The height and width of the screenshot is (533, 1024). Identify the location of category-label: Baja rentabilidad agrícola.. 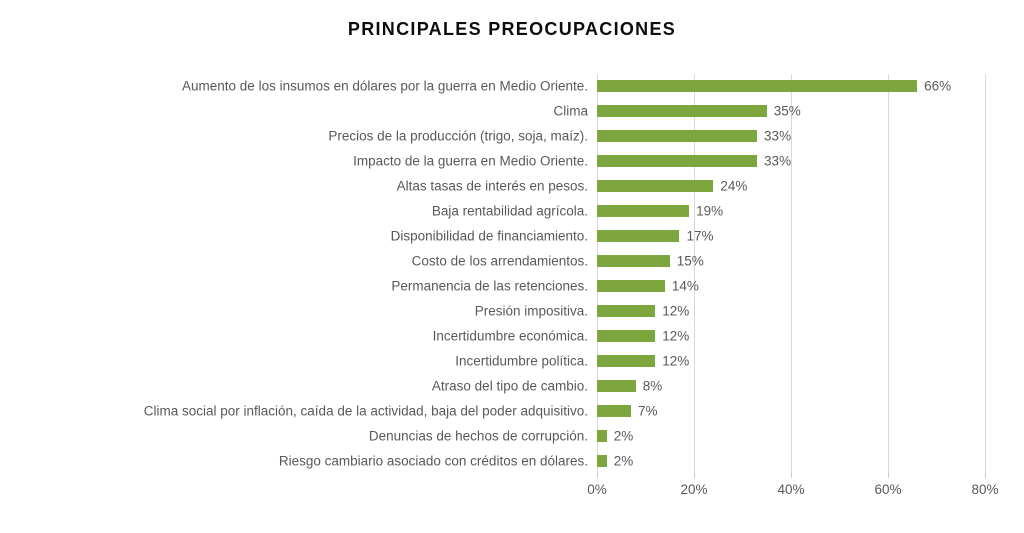
(509, 211).